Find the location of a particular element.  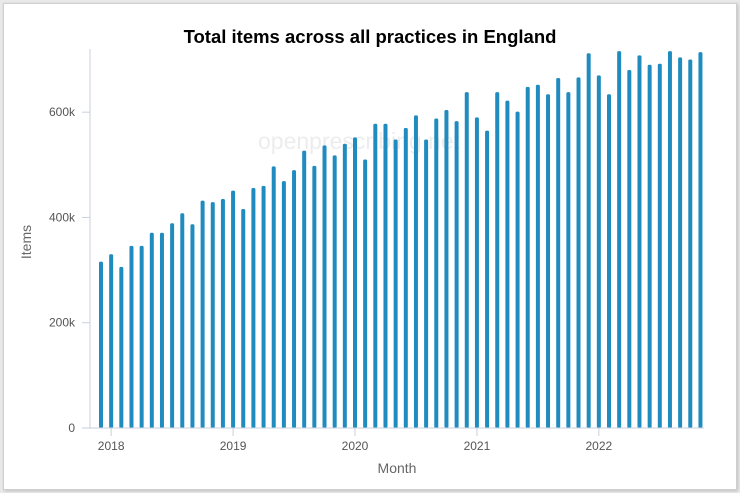

y-tick-label: 0 is located at coordinates (71, 428).